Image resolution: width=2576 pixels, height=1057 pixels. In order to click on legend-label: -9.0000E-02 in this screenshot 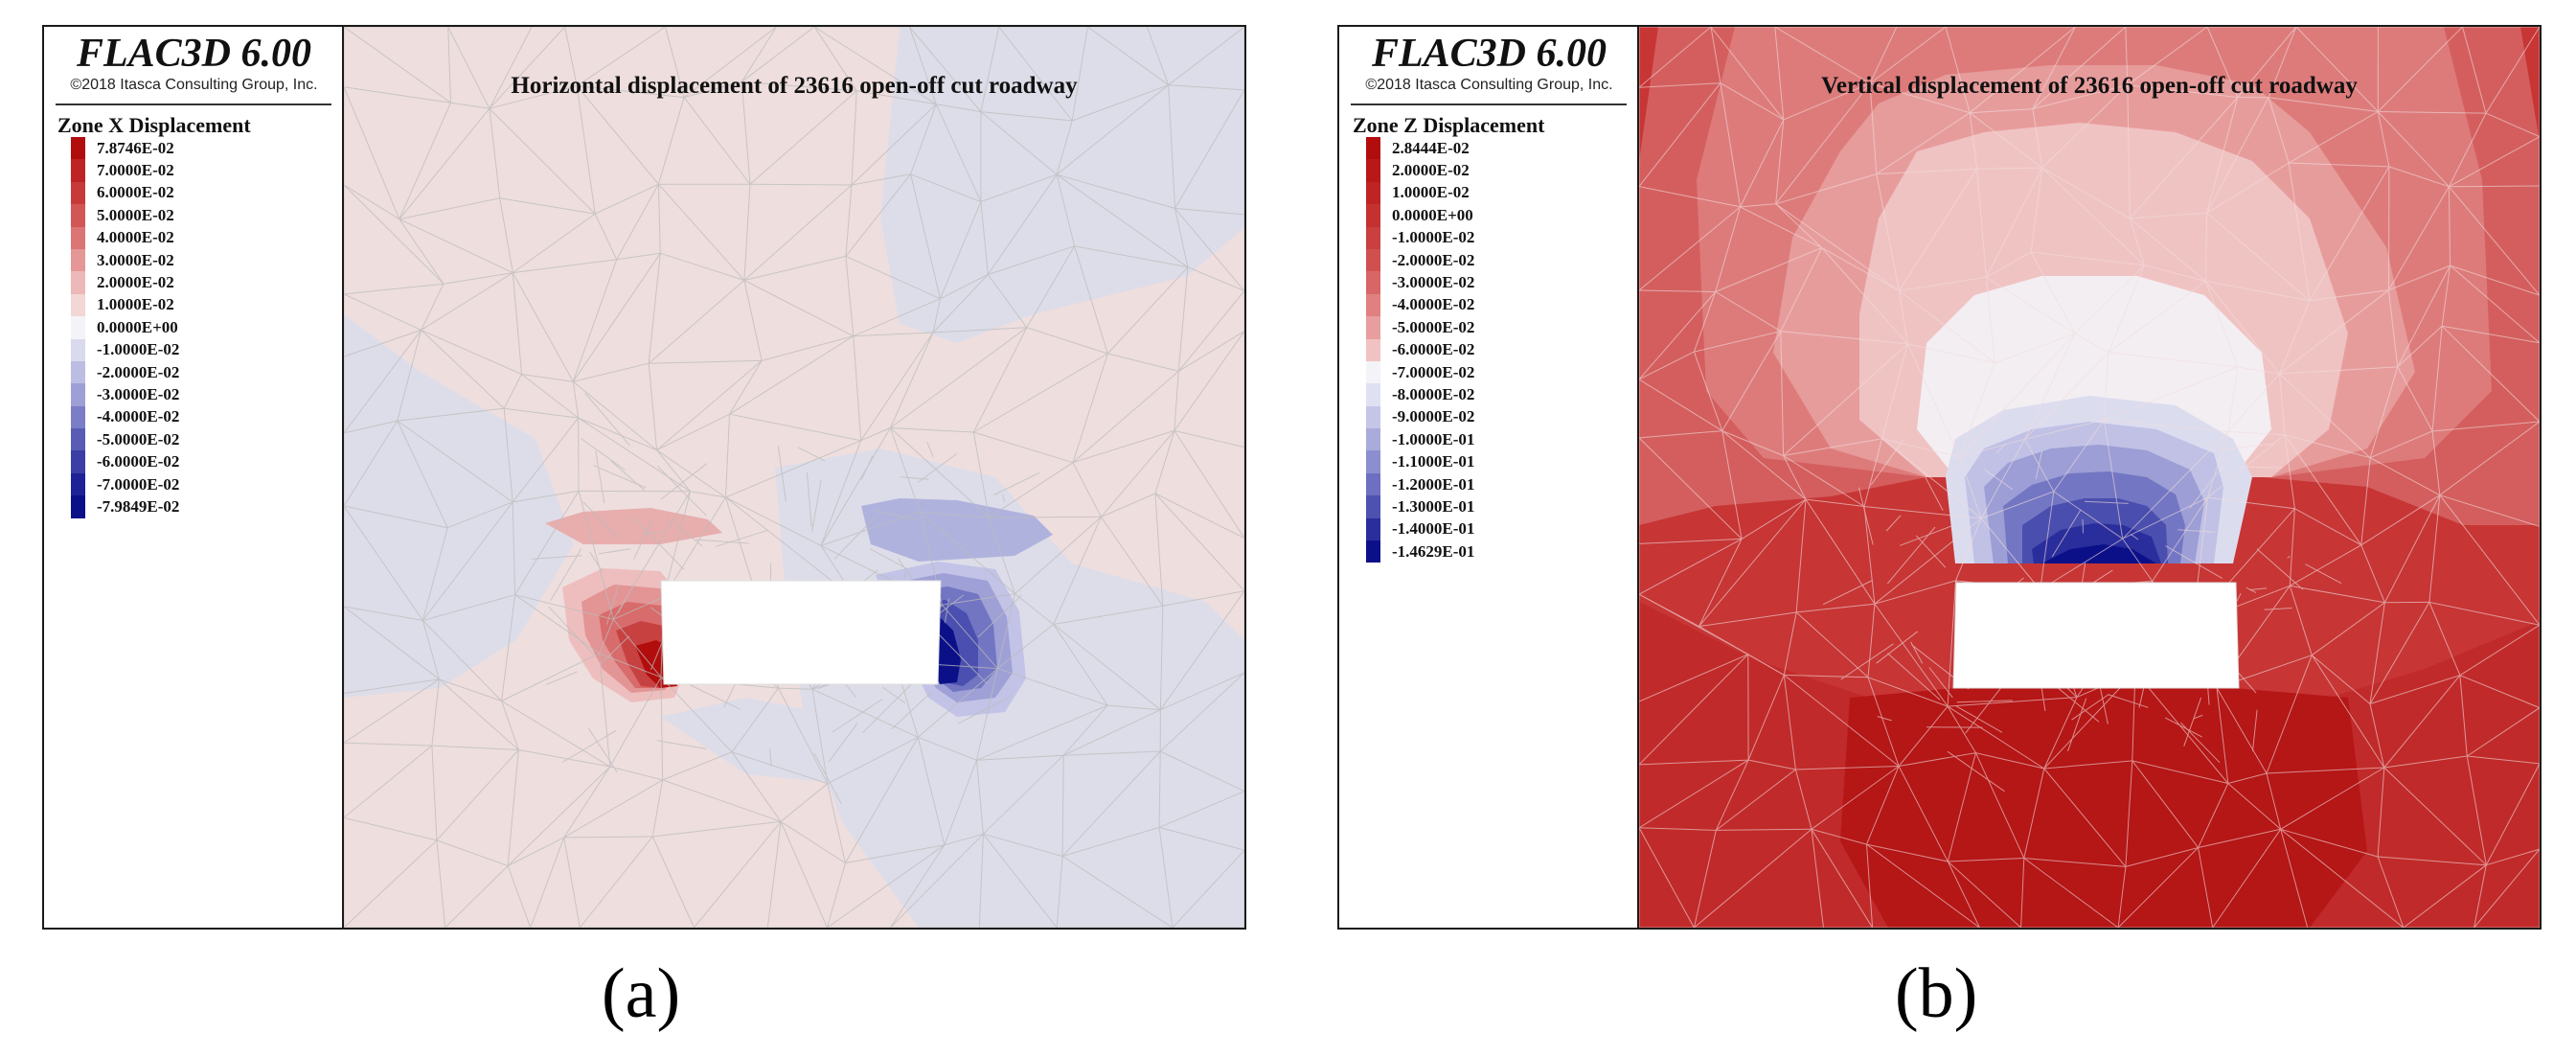, I will do `click(1433, 417)`.